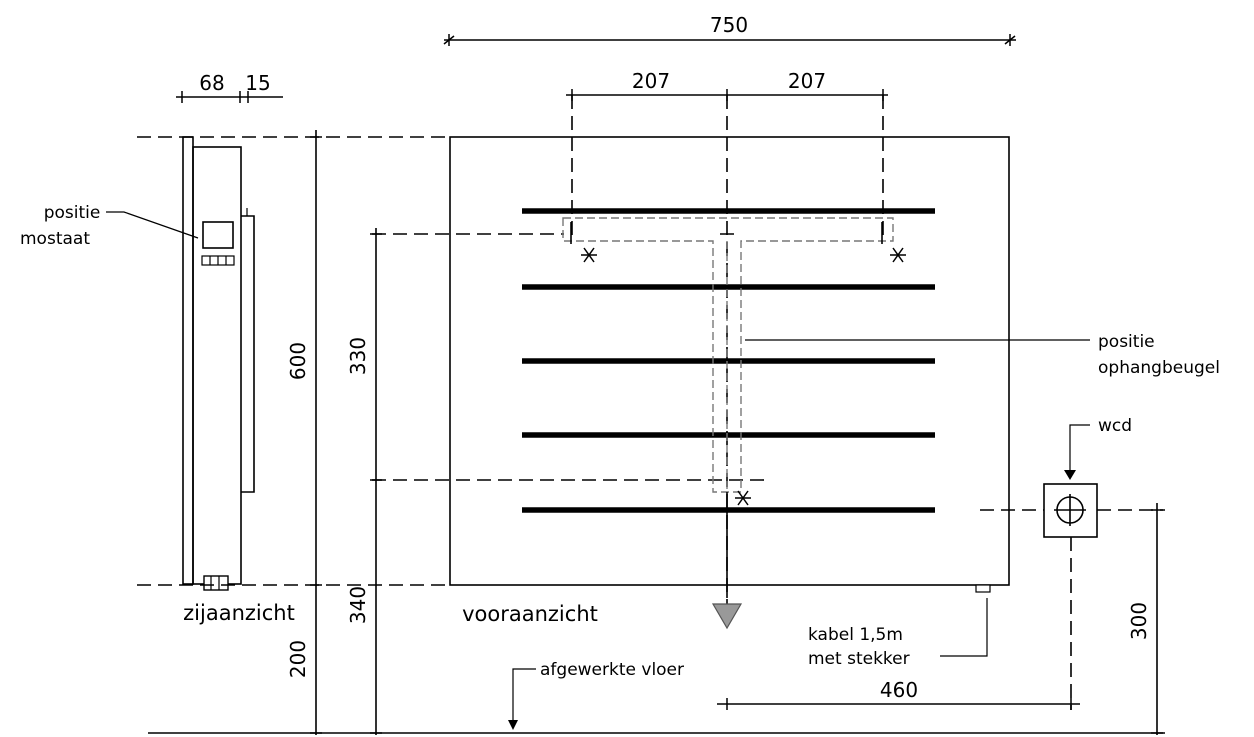 This screenshot has width=1254, height=737. What do you see at coordinates (727, 616) in the screenshot?
I see `valve-icon` at bounding box center [727, 616].